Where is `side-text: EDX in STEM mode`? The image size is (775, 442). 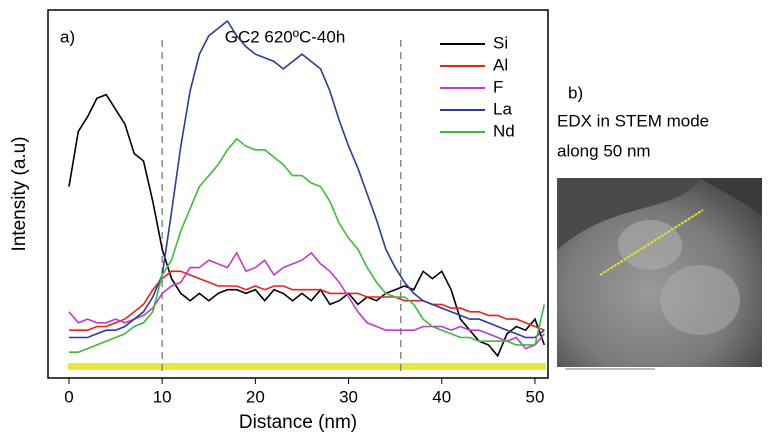 side-text: EDX in STEM mode is located at coordinates (633, 120).